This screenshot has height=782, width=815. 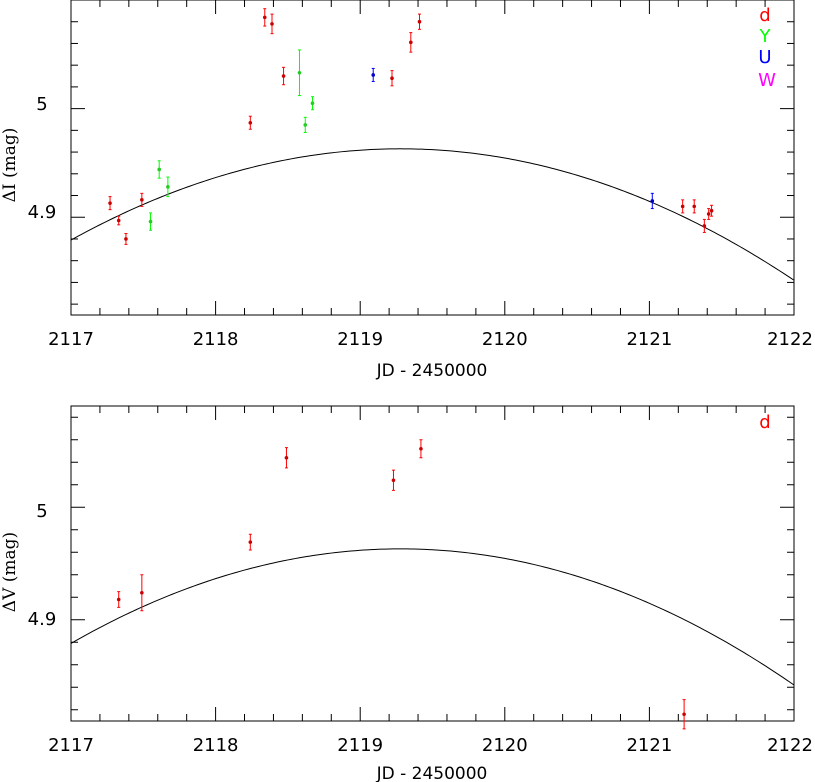 I want to click on v-band-y-tick-label: 5, so click(x=41, y=511).